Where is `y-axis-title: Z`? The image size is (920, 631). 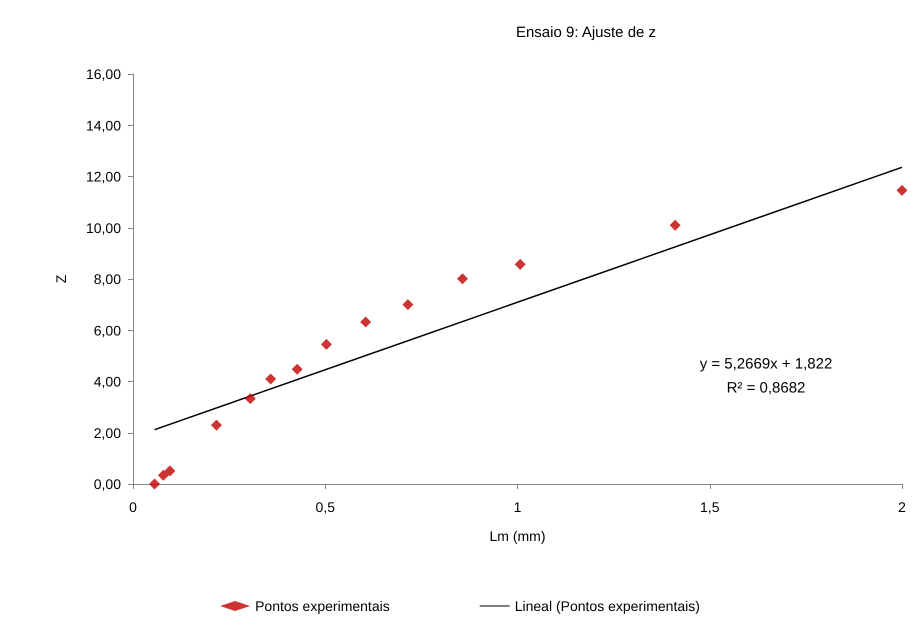 y-axis-title: Z is located at coordinates (61, 279).